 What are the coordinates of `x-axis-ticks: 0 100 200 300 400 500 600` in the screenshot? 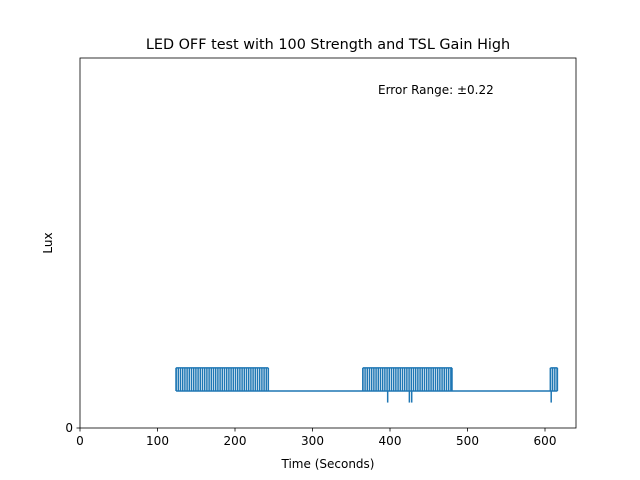 It's located at (316, 438).